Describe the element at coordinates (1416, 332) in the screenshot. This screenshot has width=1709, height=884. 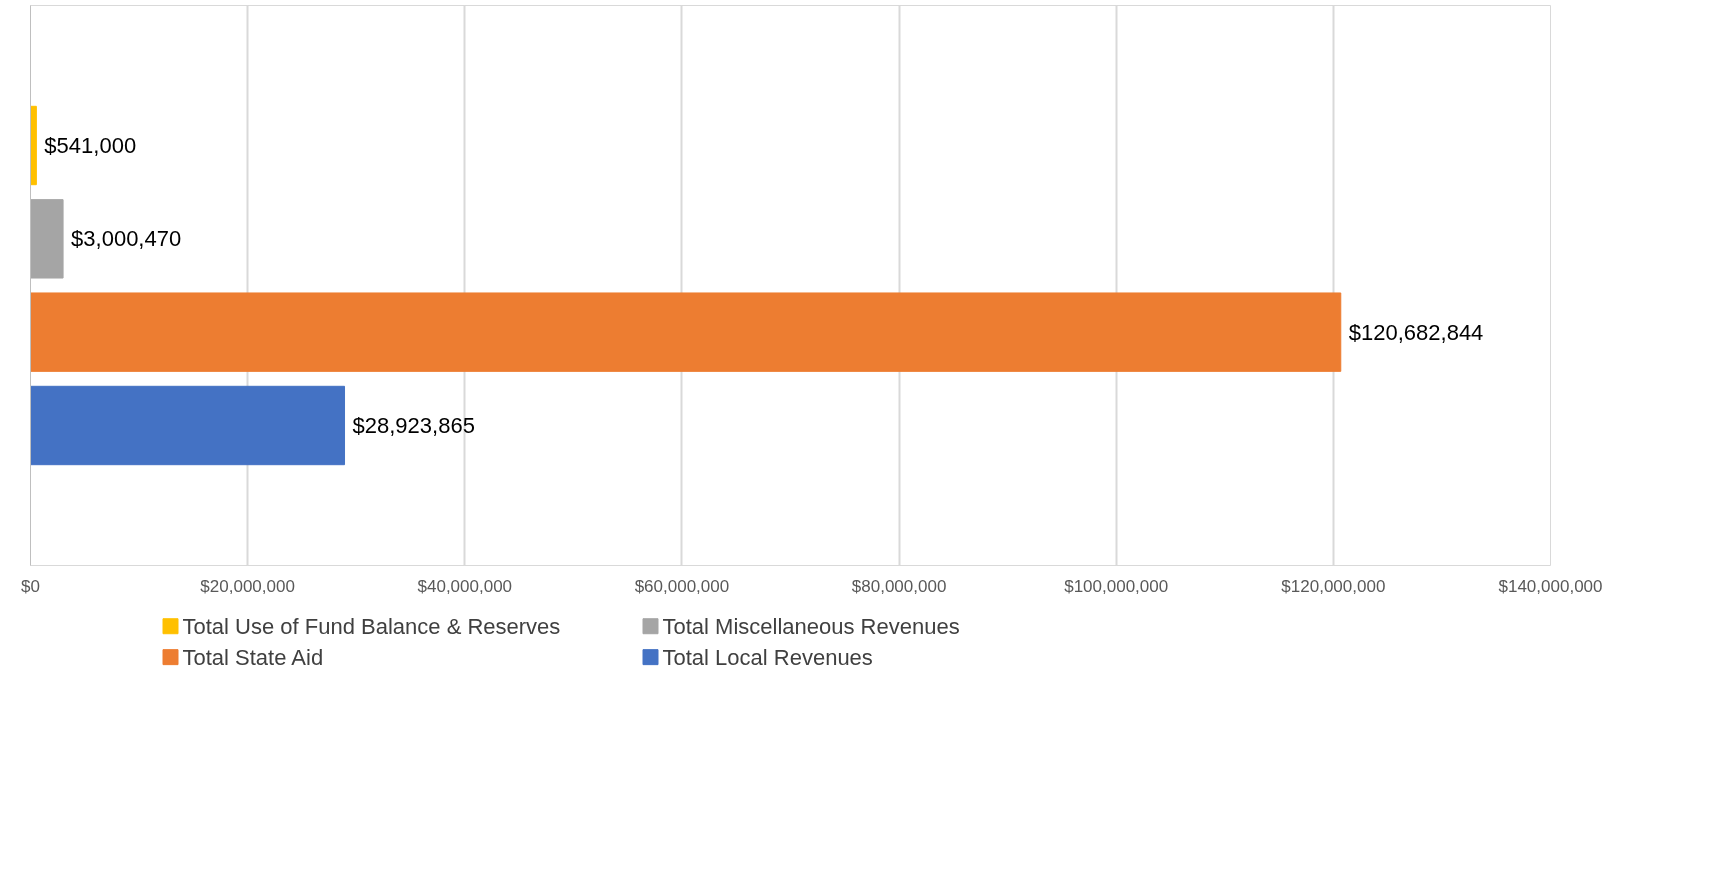
I see `data-label: $120,682,844` at that location.